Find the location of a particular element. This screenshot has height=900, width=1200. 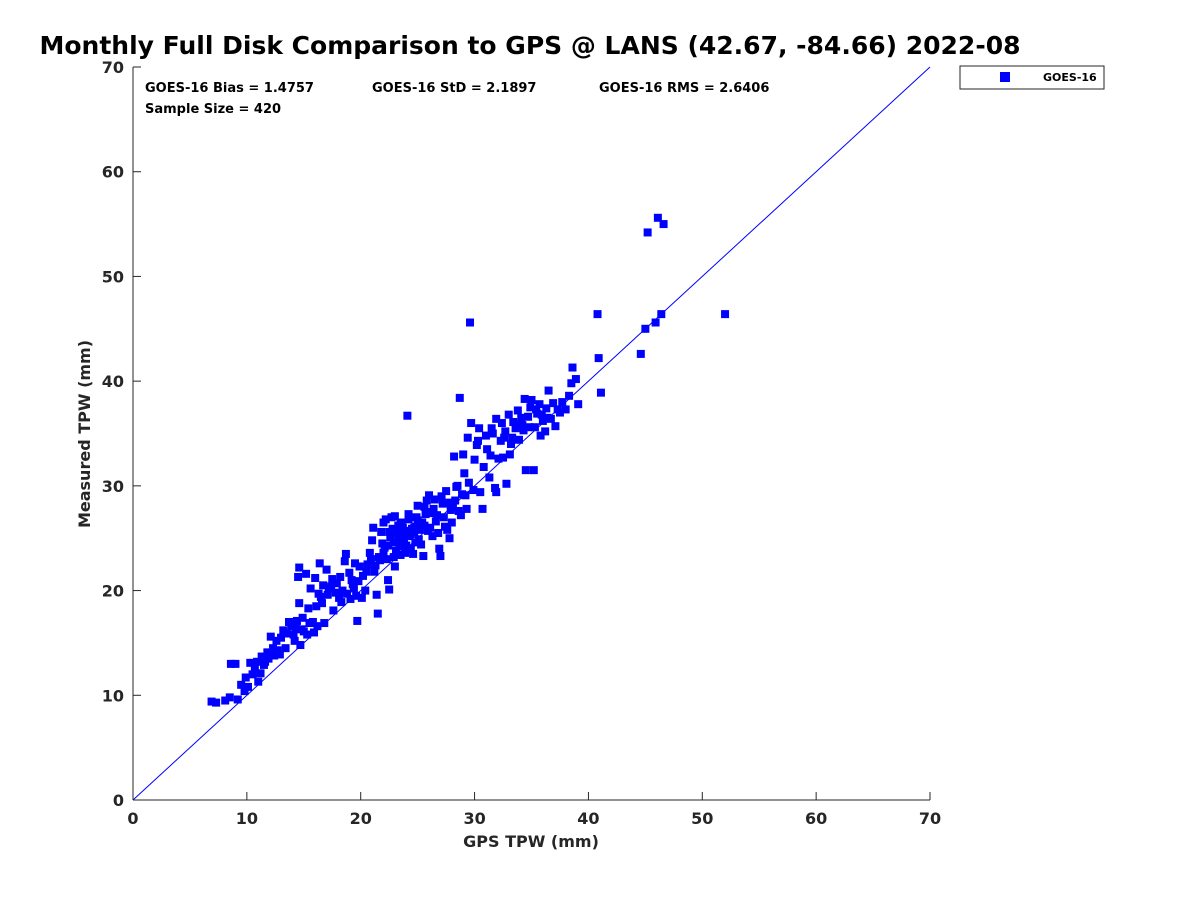

x-axis-label: GPS TPW (mm) is located at coordinates (531, 841).